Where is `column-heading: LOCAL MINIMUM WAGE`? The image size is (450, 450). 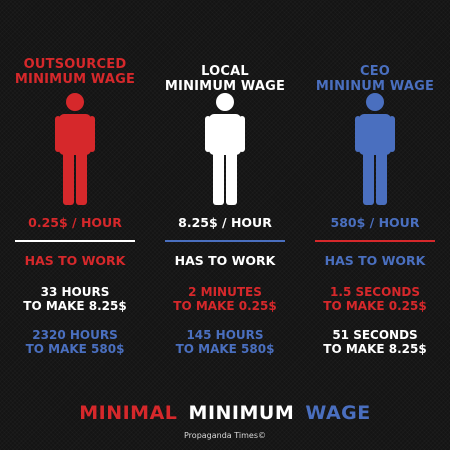
column-heading: LOCAL MINIMUM WAGE is located at coordinates (225, 79).